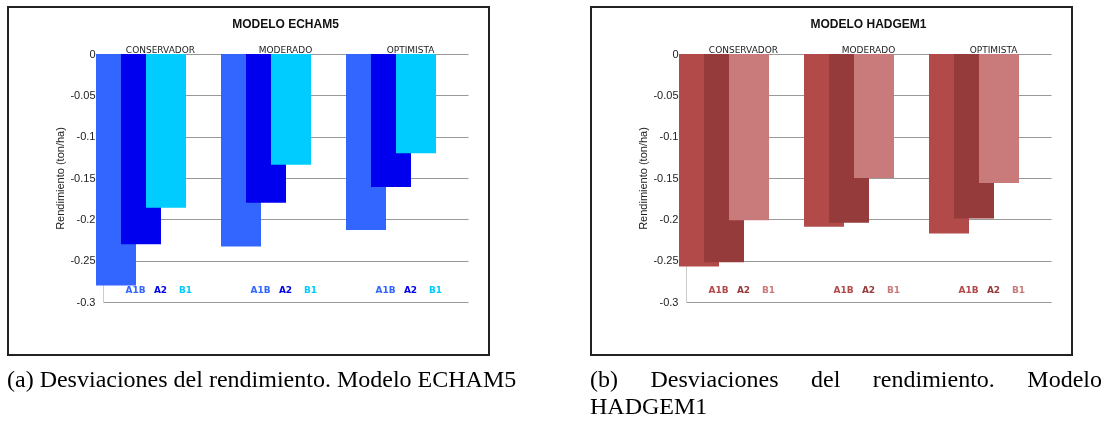 Image resolution: width=1105 pixels, height=429 pixels. I want to click on chart-title: MODELO HADGEM1, so click(868, 24).